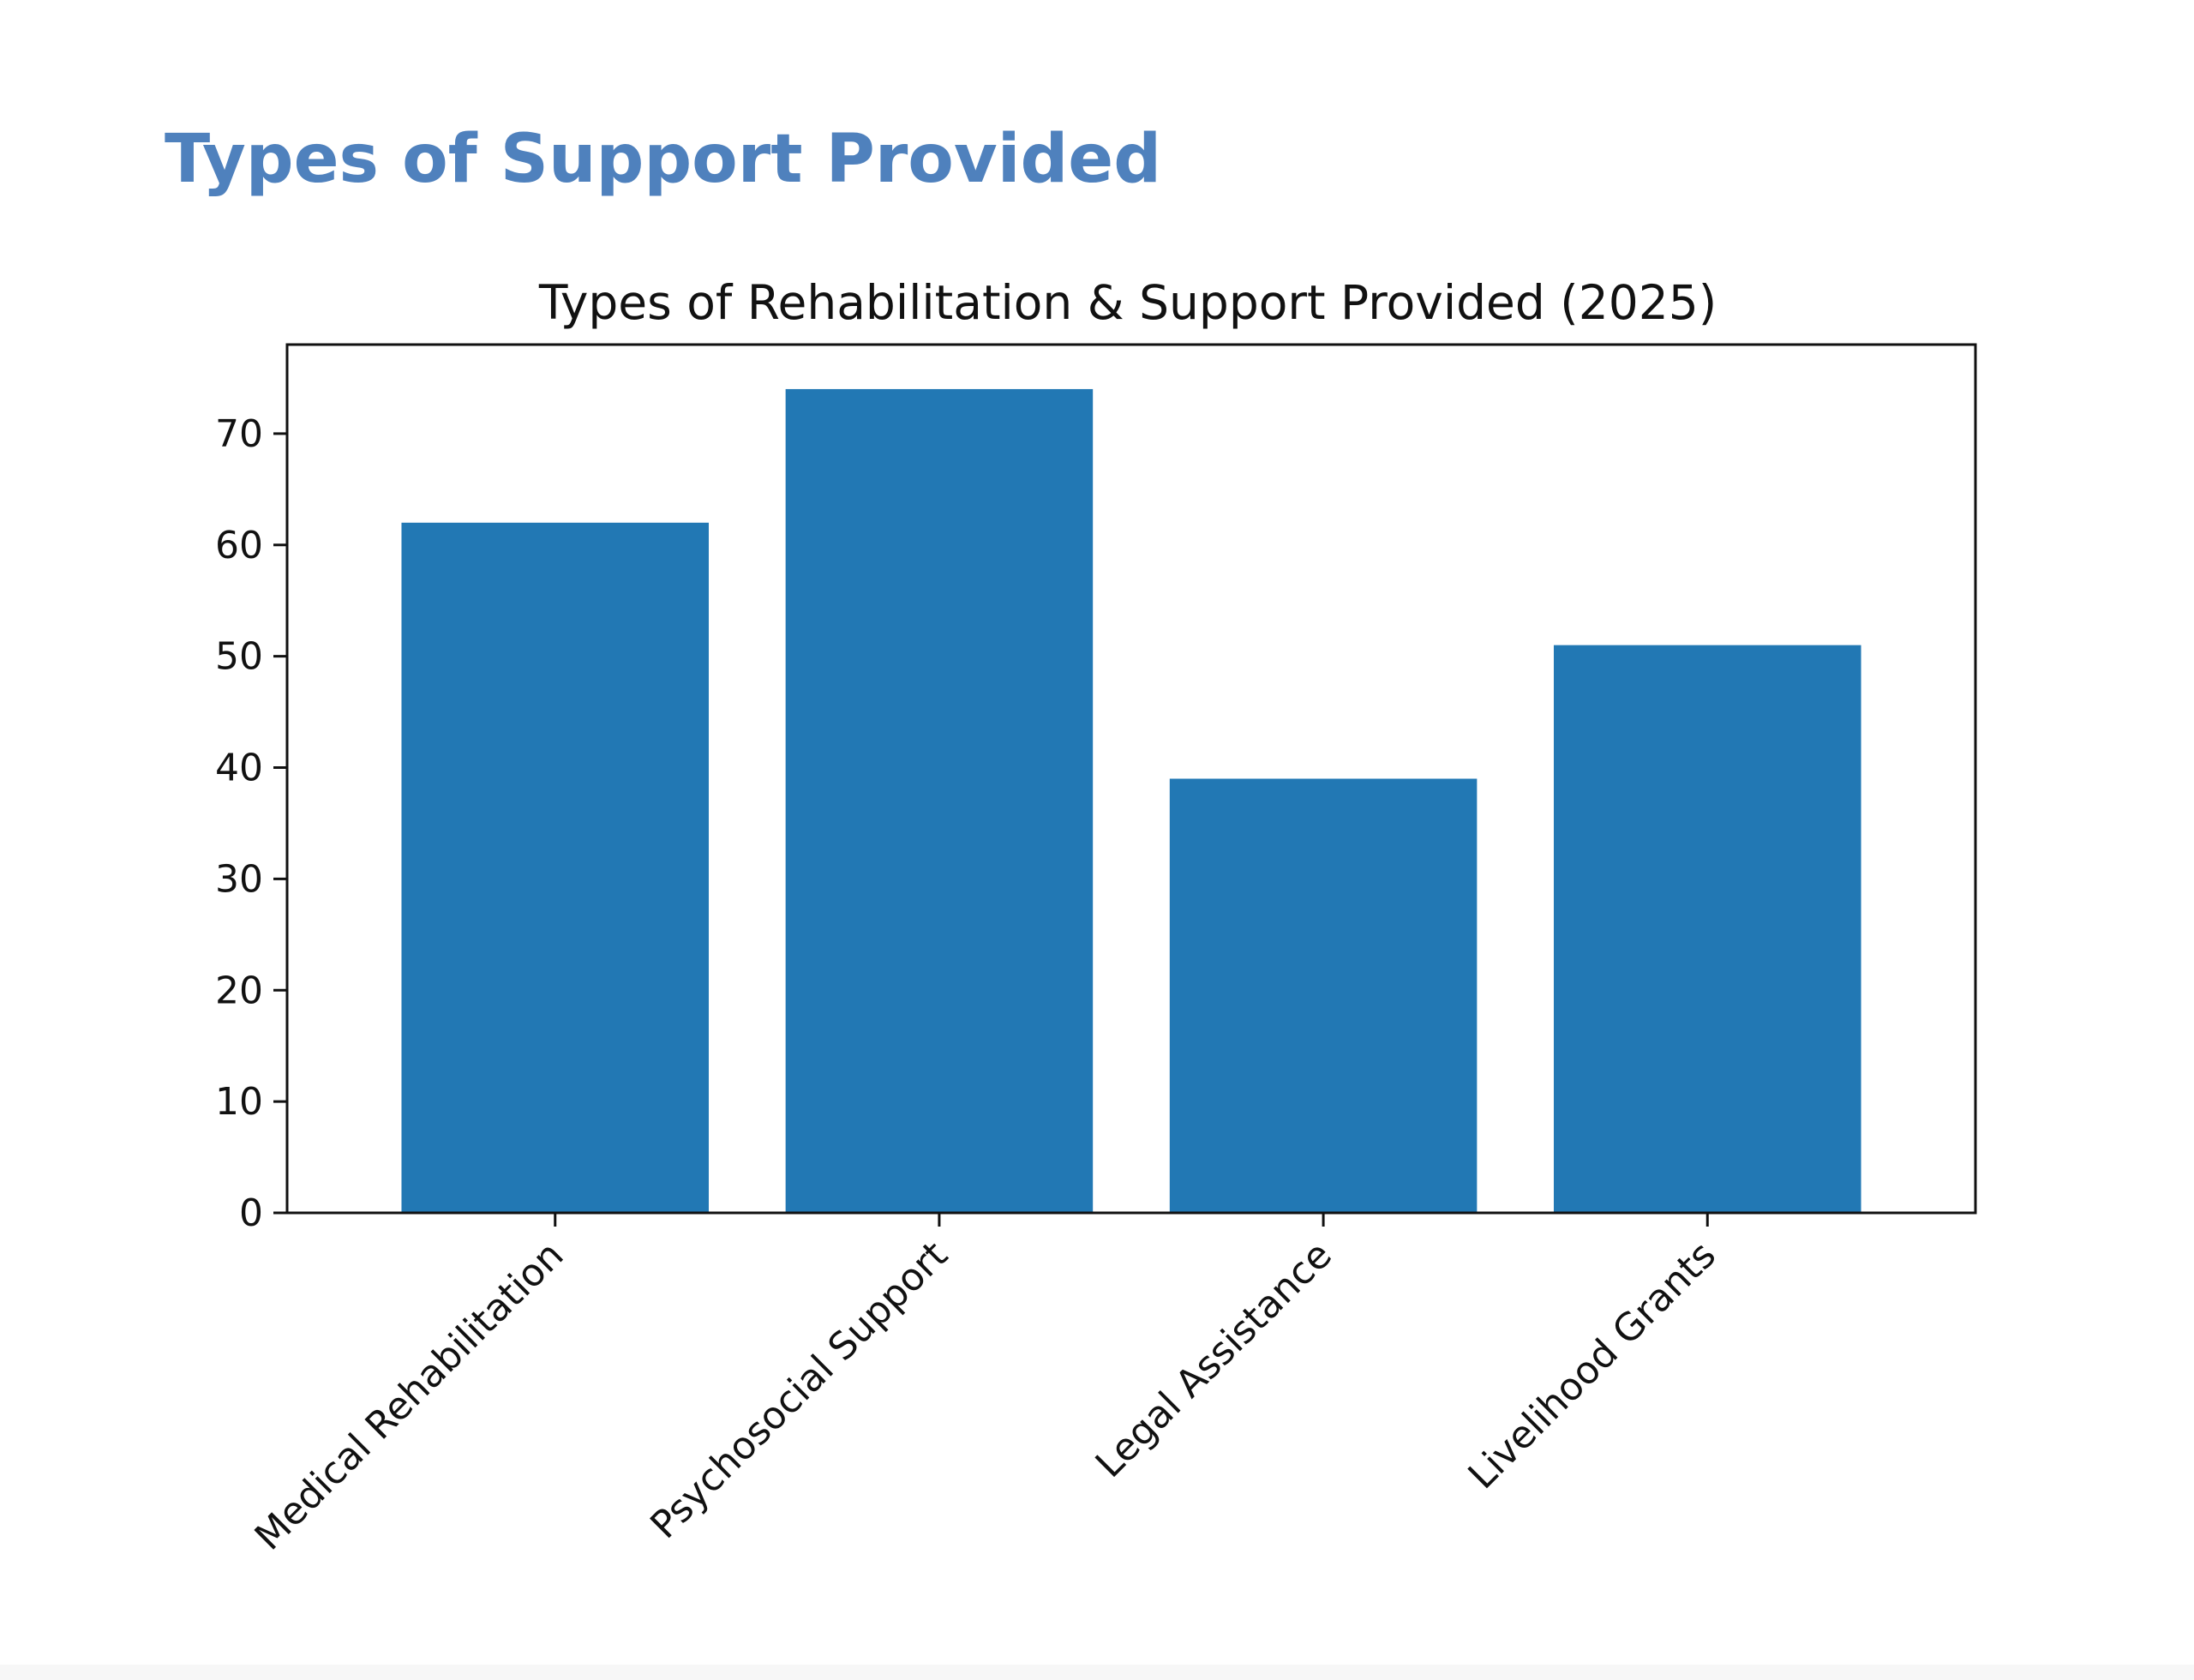 Image resolution: width=2194 pixels, height=1680 pixels. I want to click on section-heading: Types of Support Provided, so click(663, 159).